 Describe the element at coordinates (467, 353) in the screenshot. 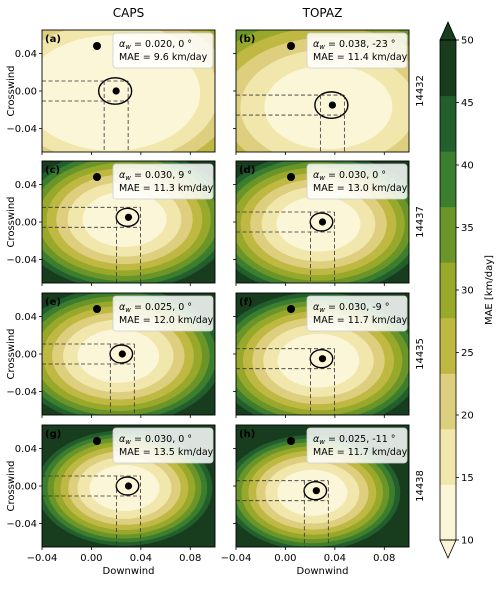

I see `colorbar-tick-label: 25` at that location.